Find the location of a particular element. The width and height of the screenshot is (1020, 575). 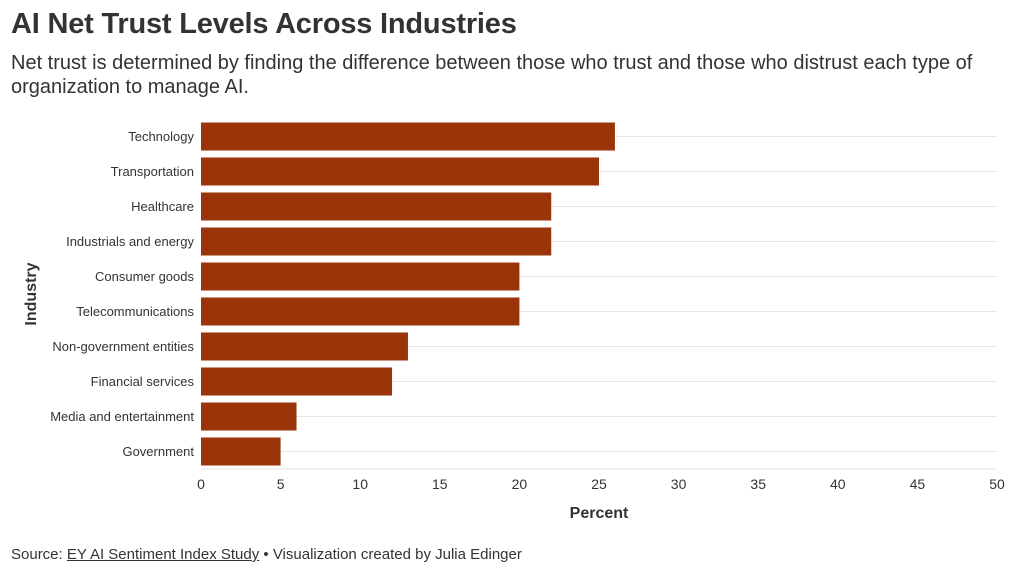

category-label: Government is located at coordinates (158, 451).